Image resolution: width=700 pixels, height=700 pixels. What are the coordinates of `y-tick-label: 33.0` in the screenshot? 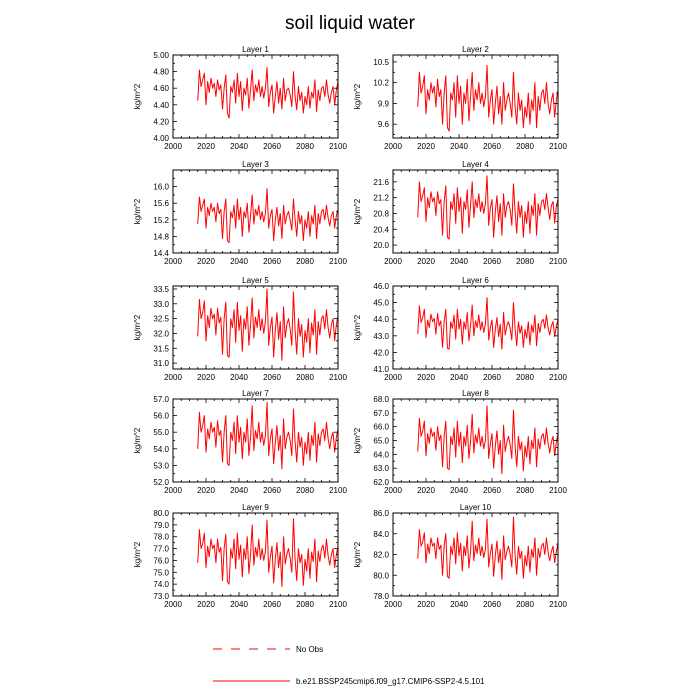 It's located at (161, 304).